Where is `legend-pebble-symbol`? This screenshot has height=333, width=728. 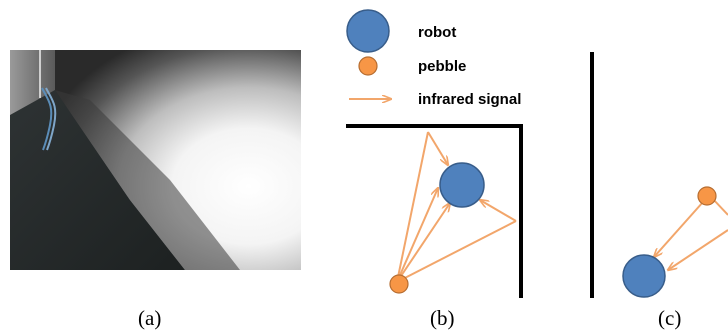
legend-pebble-symbol is located at coordinates (368, 66).